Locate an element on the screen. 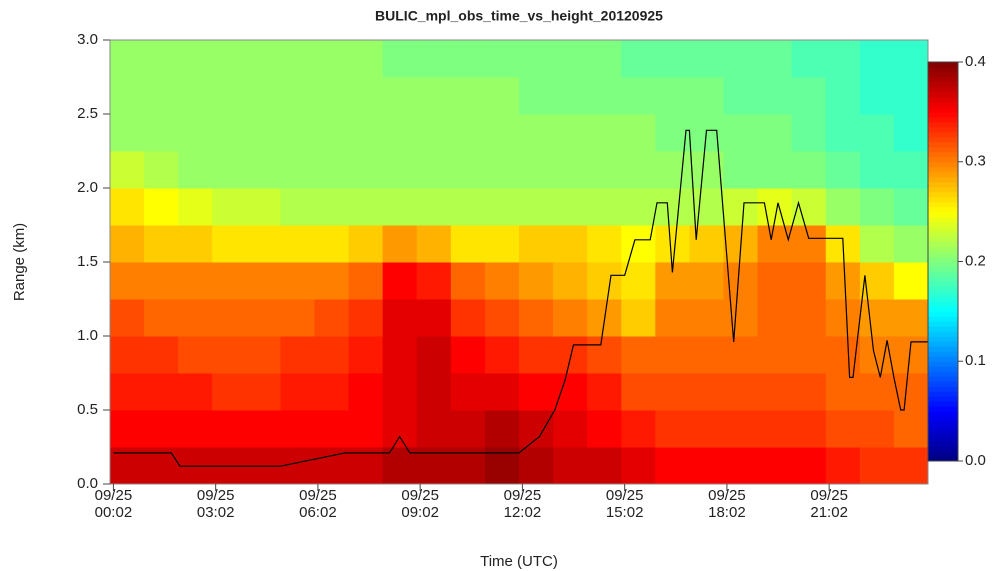 The width and height of the screenshot is (992, 571). x-tick-label: 09/25 15:02 is located at coordinates (624, 504).